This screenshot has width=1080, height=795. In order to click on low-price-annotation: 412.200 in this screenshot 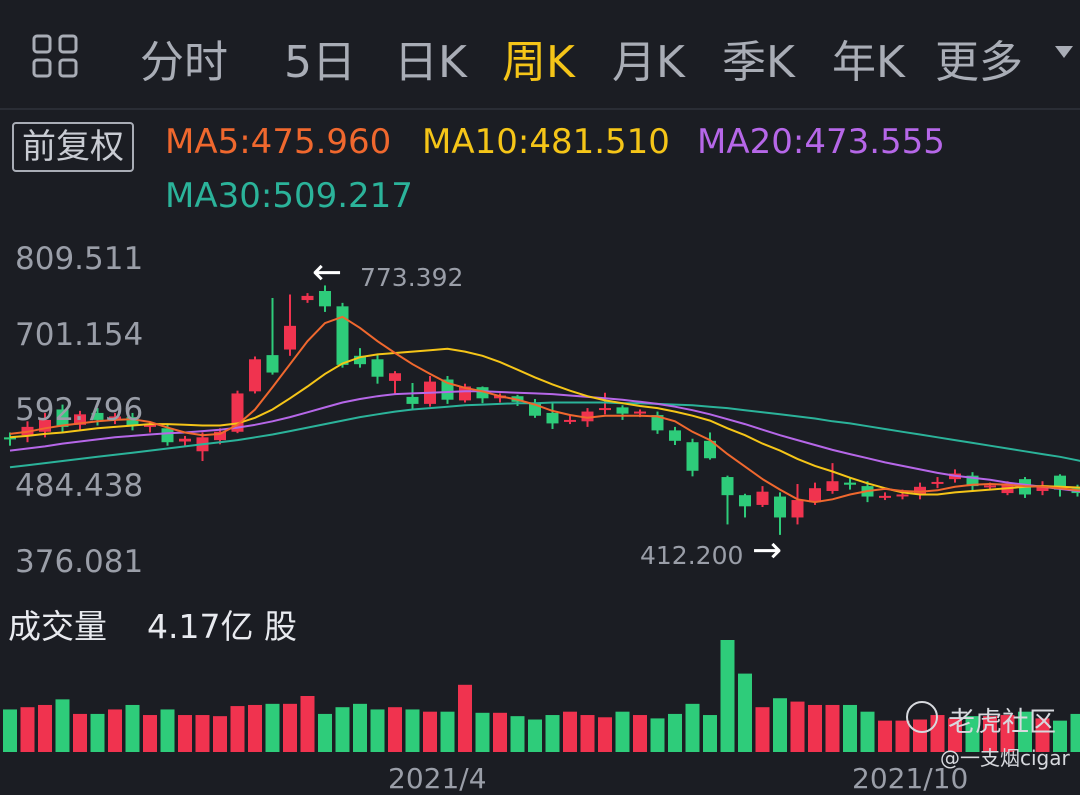, I will do `click(691, 555)`.